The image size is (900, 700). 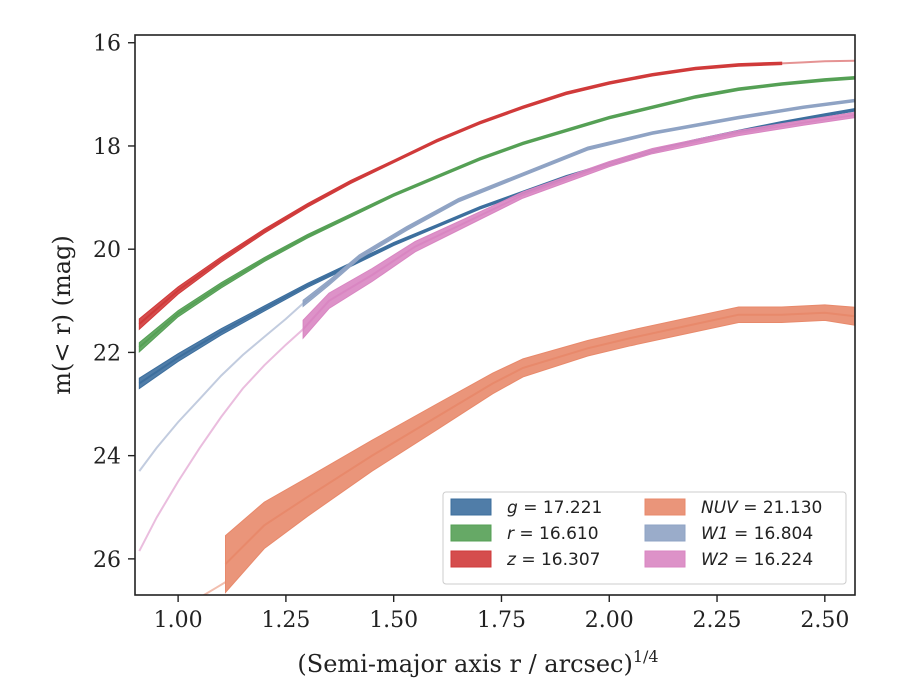 I want to click on legend-swatch-w2, so click(x=665, y=559).